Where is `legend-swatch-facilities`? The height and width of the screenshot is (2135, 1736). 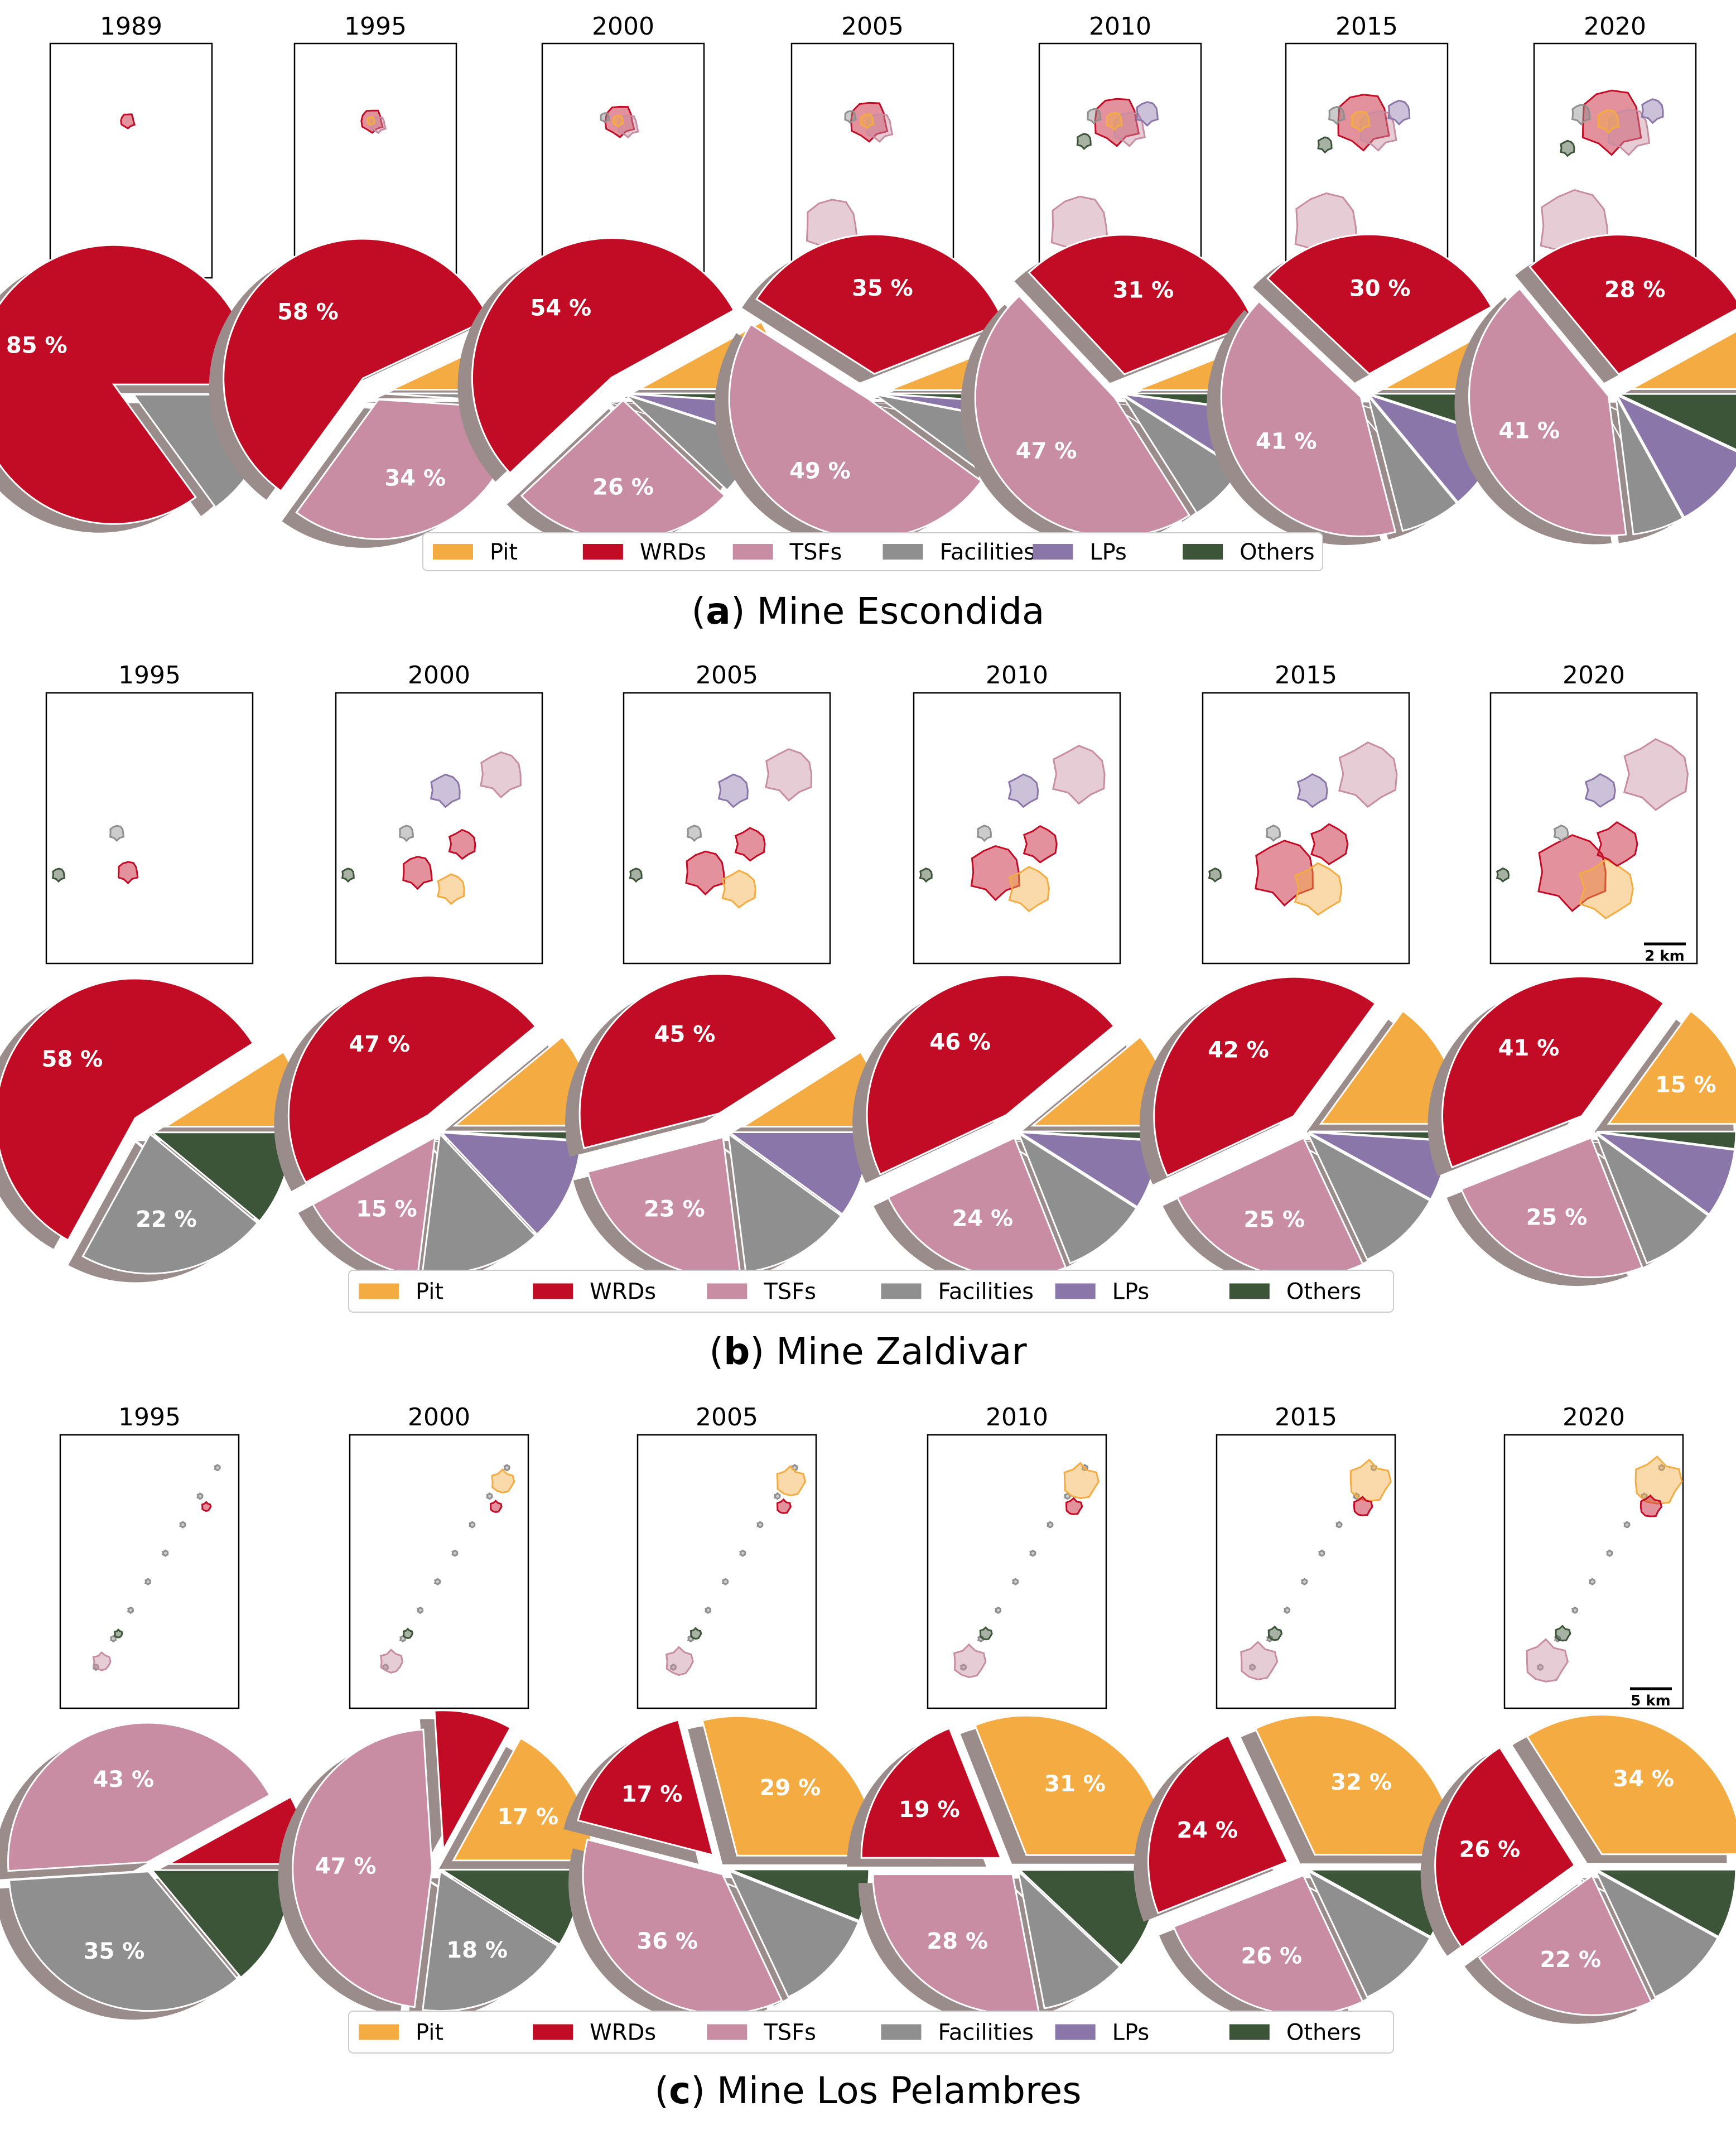 legend-swatch-facilities is located at coordinates (903, 552).